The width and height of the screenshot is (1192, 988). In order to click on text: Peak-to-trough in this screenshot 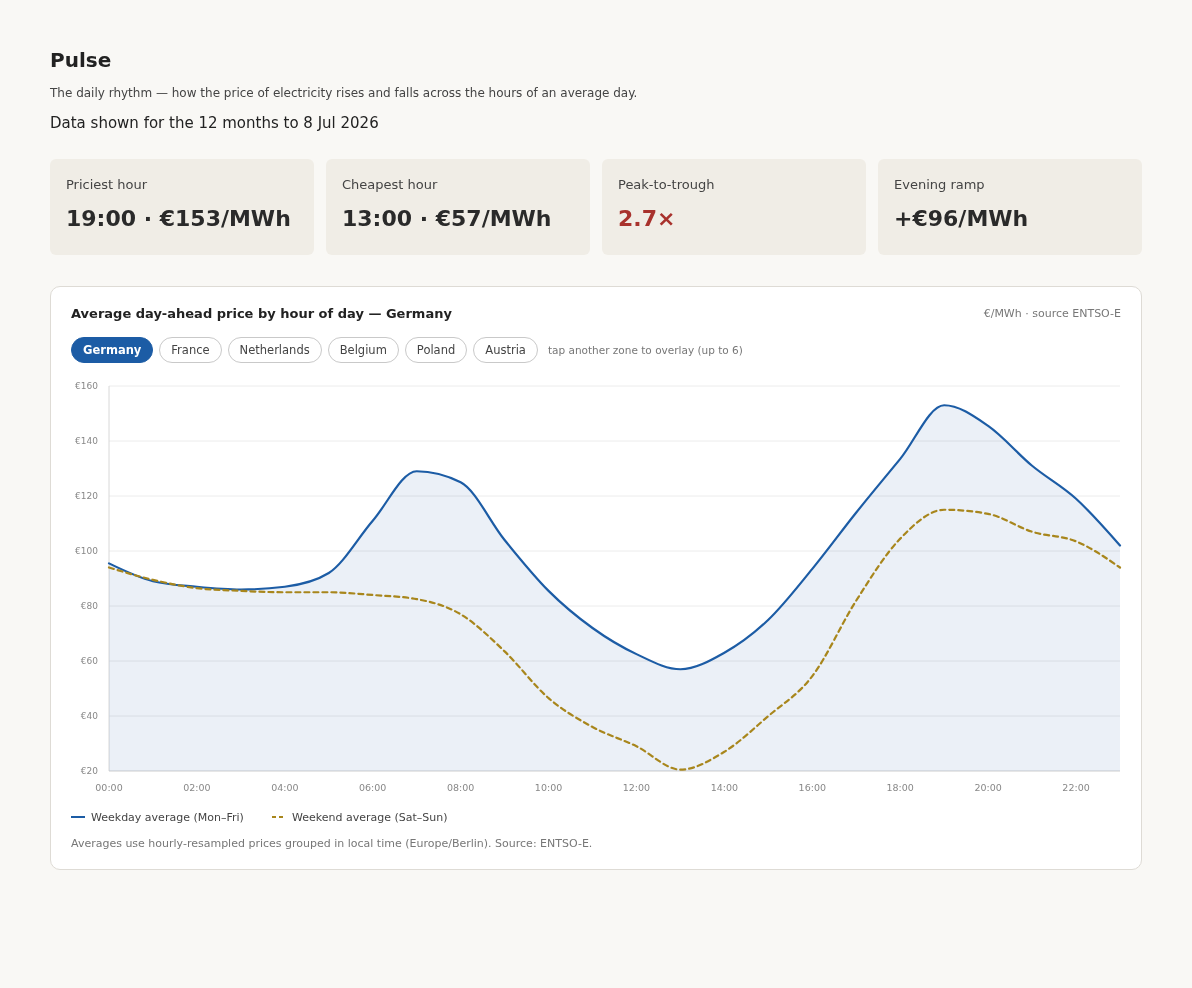, I will do `click(667, 184)`.